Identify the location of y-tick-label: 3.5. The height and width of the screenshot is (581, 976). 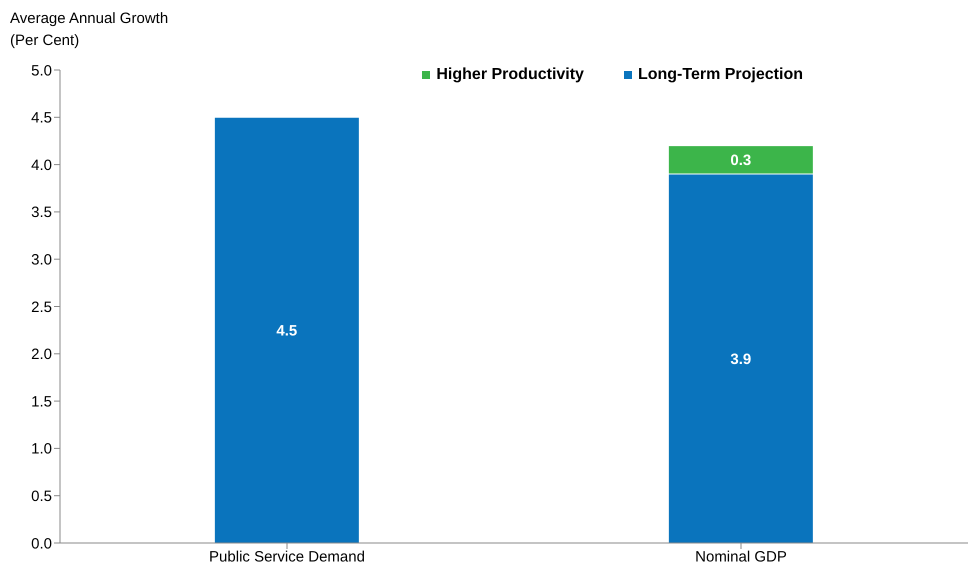
(41, 213).